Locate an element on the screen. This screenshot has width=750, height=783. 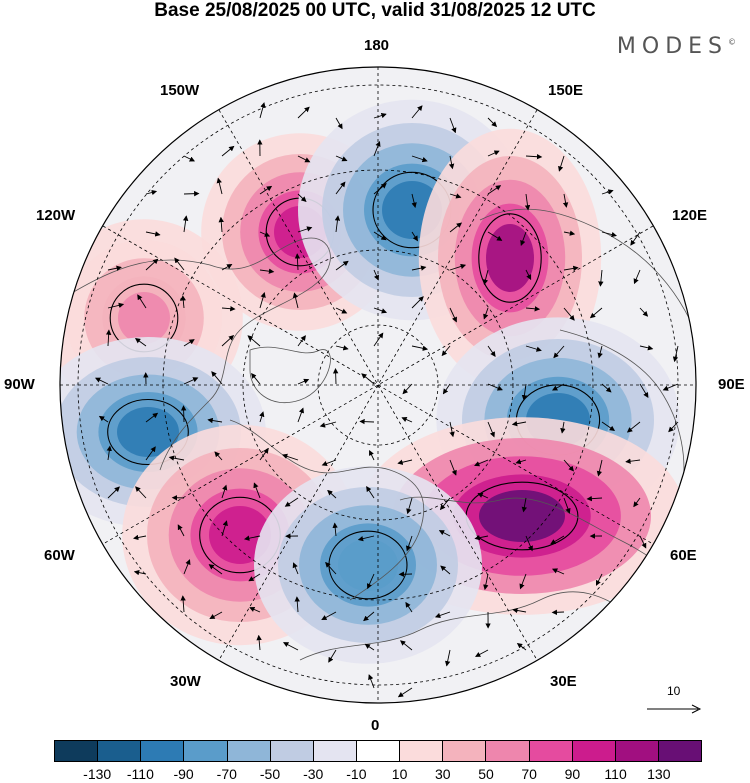
colorbar-tick-label: -30 is located at coordinates (313, 774).